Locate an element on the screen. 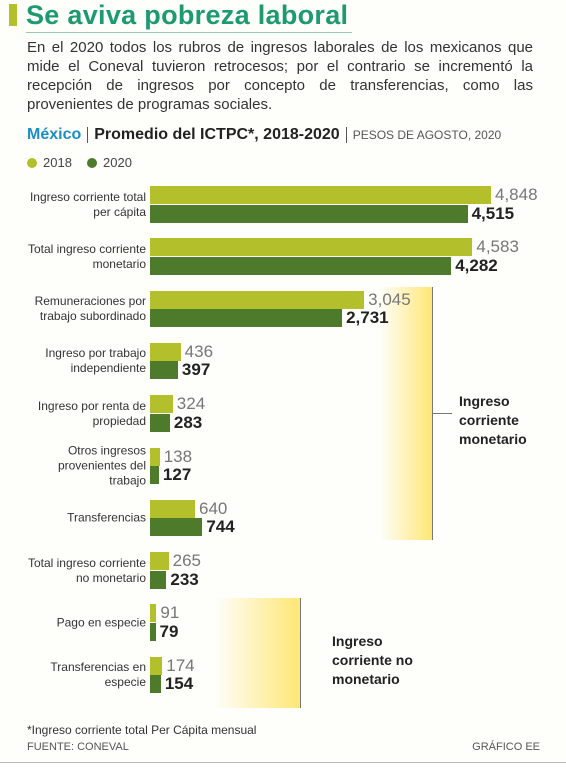  accent is located at coordinates (13, 15).